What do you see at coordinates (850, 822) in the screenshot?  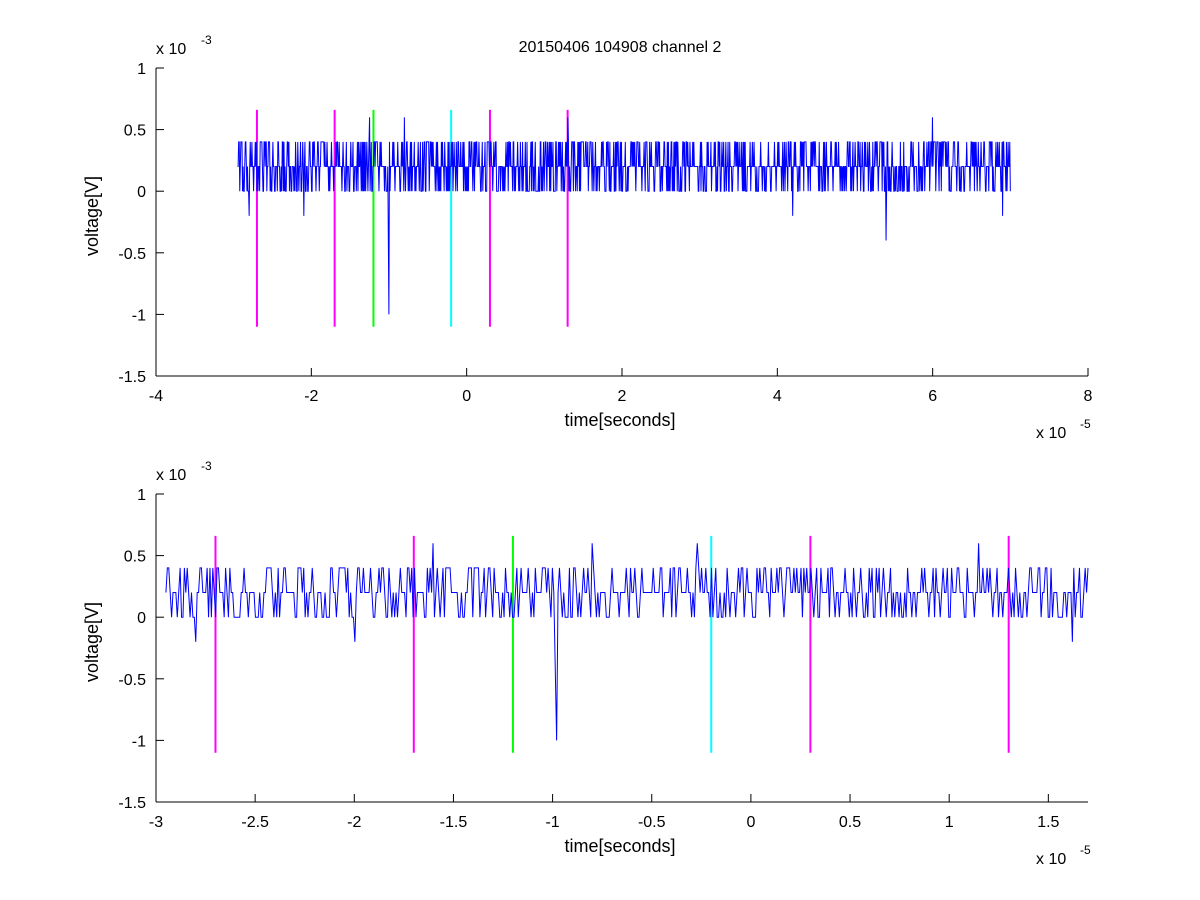 I see `x-tick-label: 0.5` at bounding box center [850, 822].